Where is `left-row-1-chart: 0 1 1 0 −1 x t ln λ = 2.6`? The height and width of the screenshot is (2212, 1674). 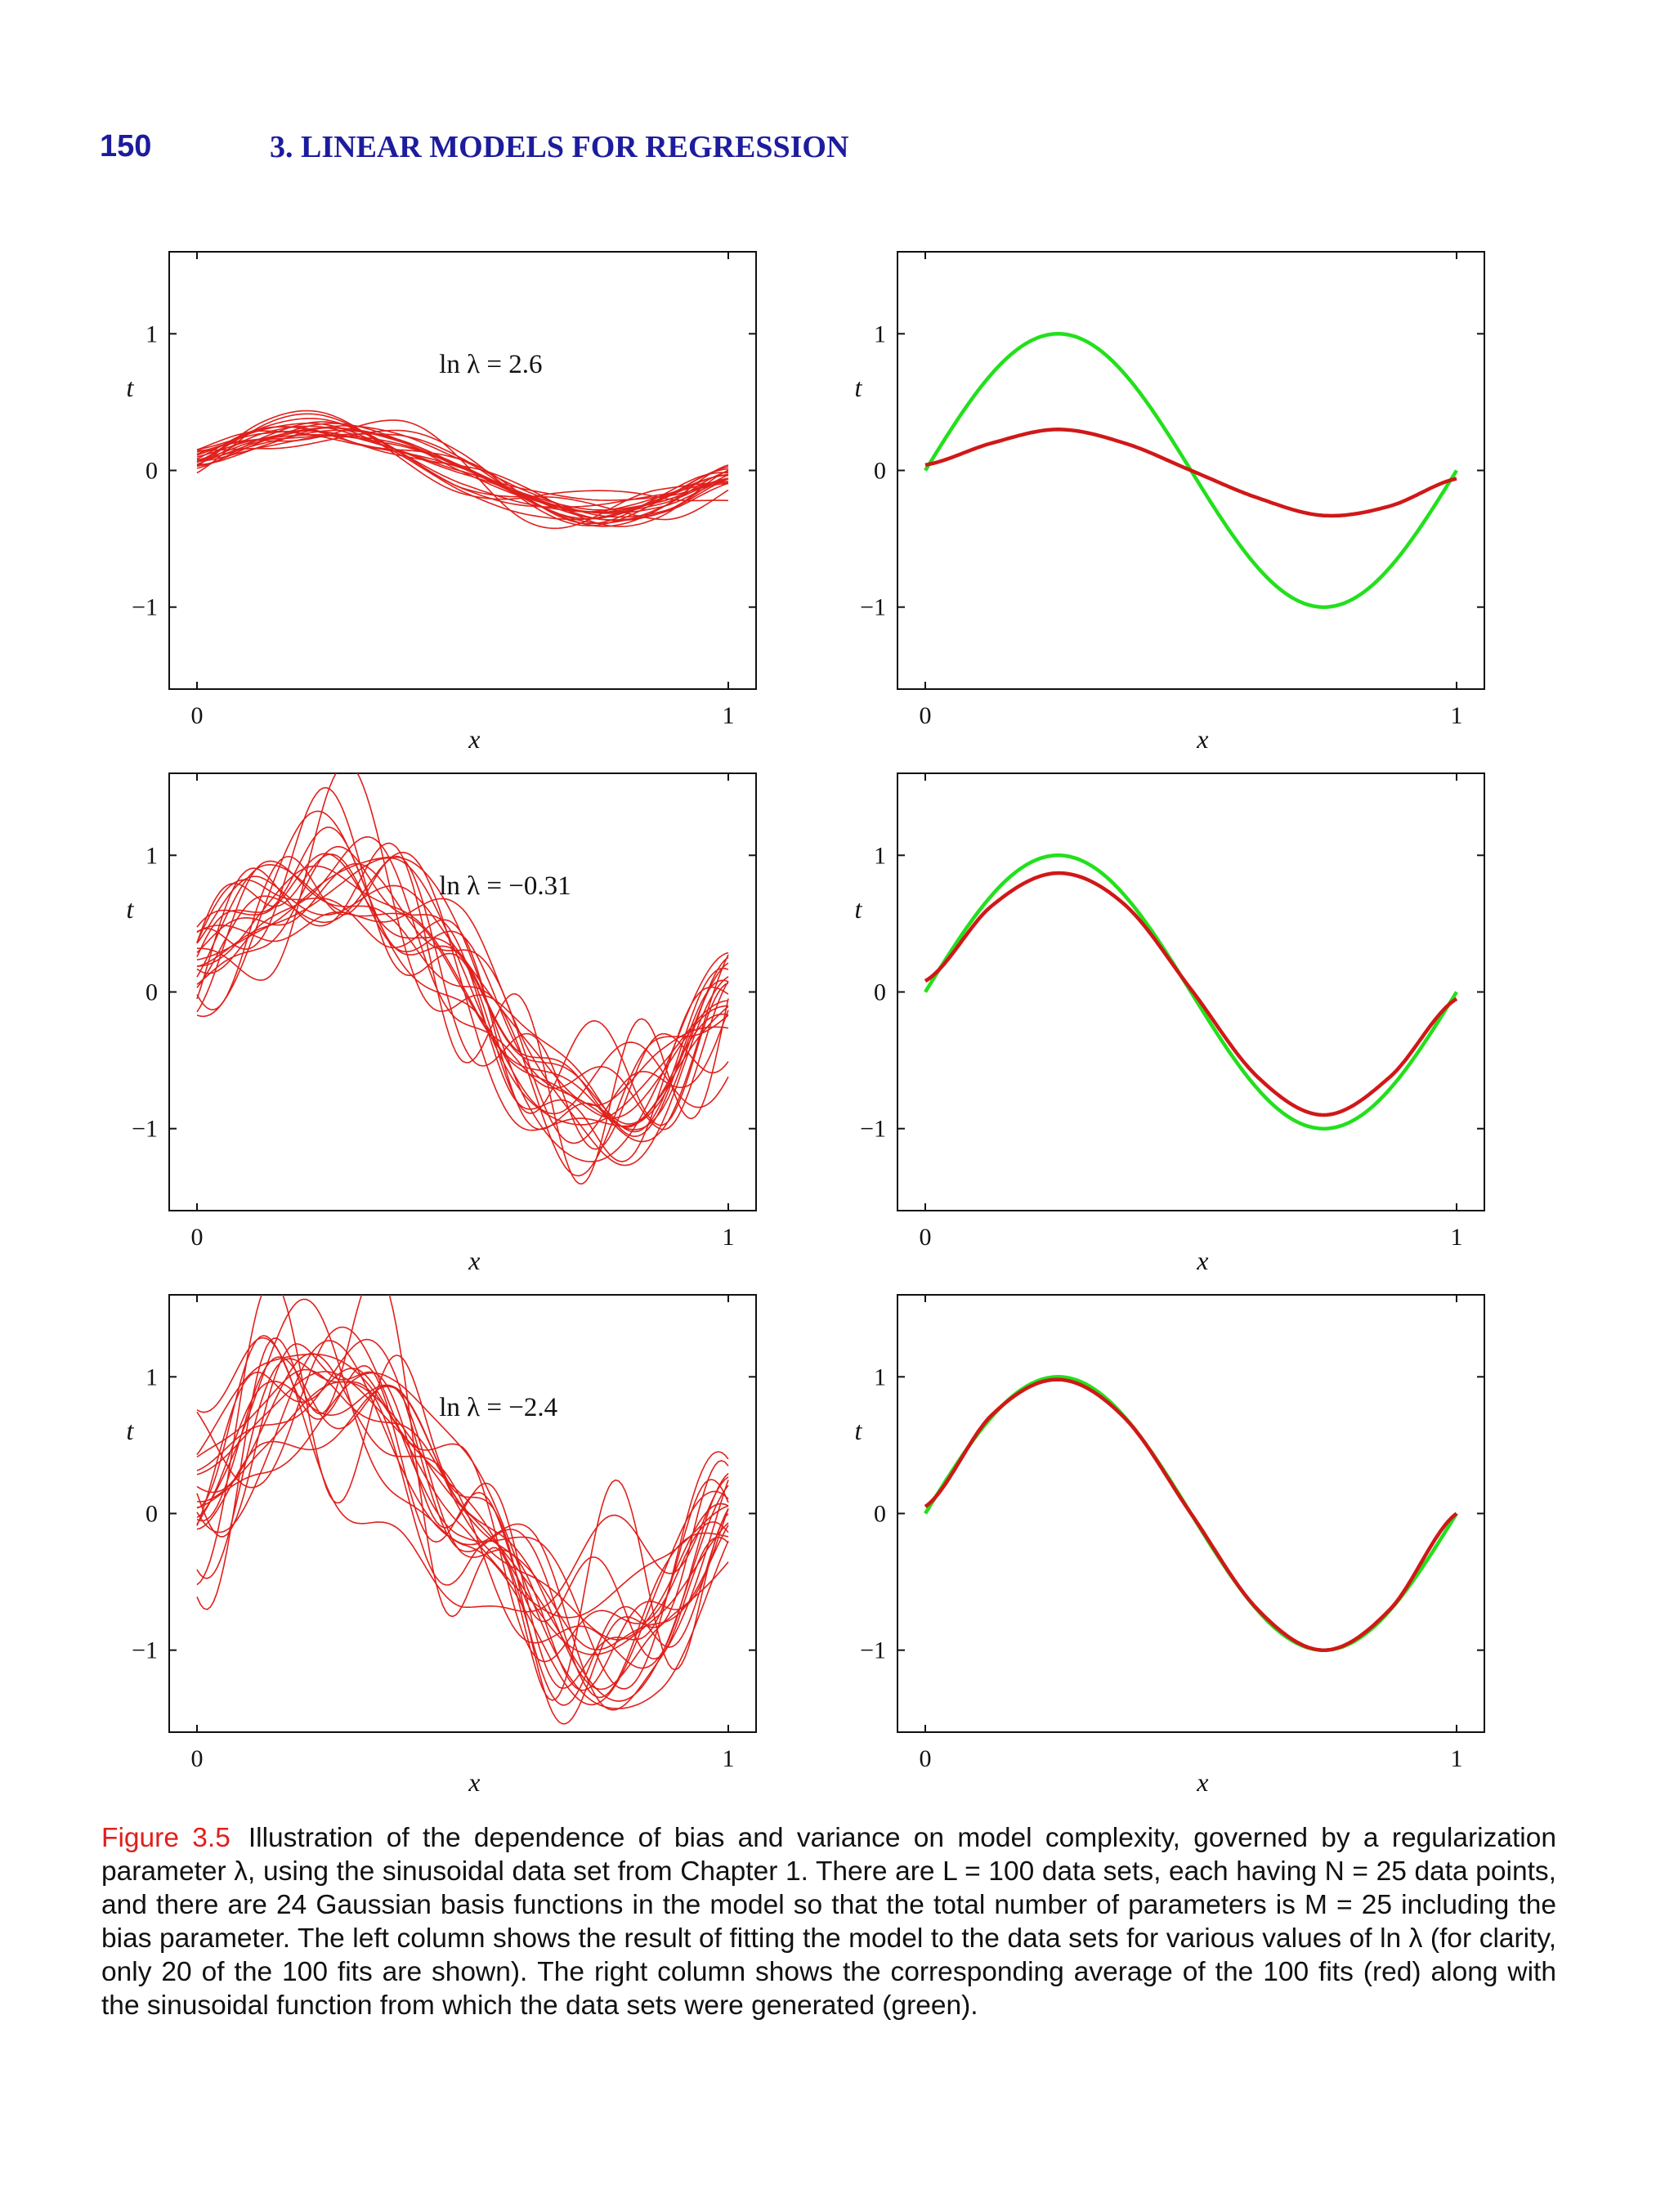 left-row-1-chart: 0 1 1 0 −1 x t ln λ = 2.6 is located at coordinates (442, 502).